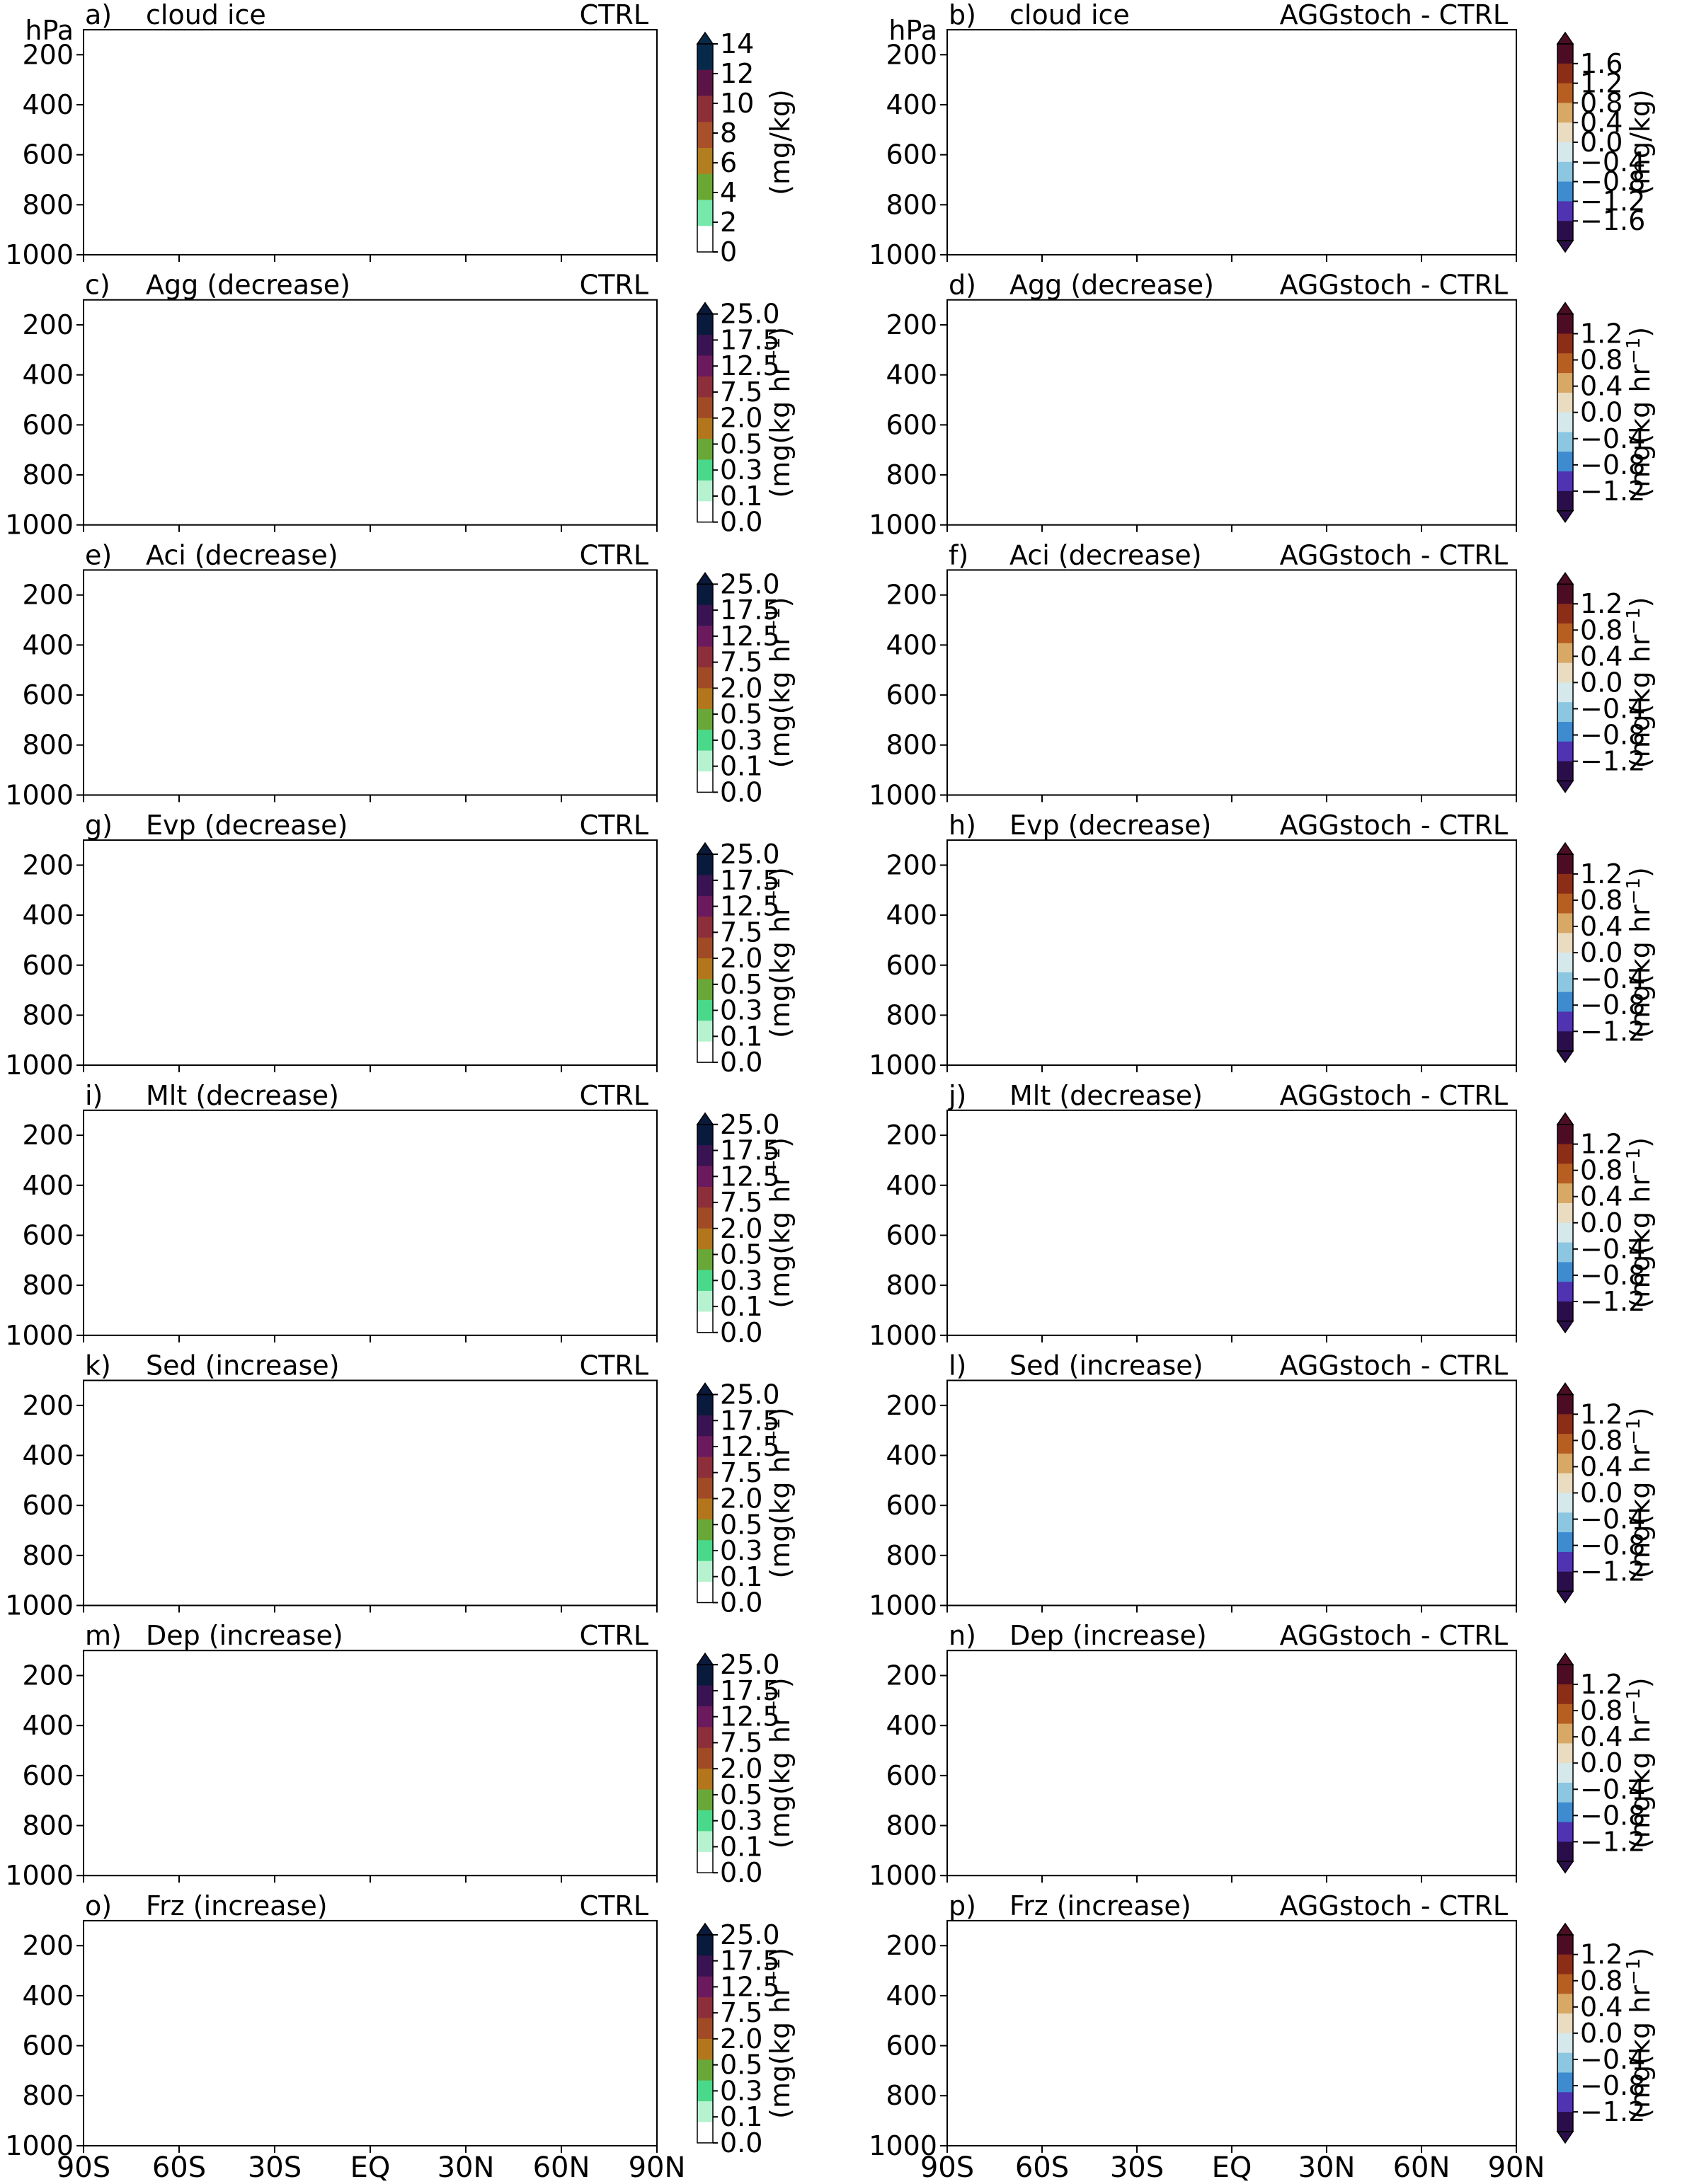 The height and width of the screenshot is (2184, 1682). What do you see at coordinates (728, 192) in the screenshot?
I see `colorbar-tick-label: 4` at bounding box center [728, 192].